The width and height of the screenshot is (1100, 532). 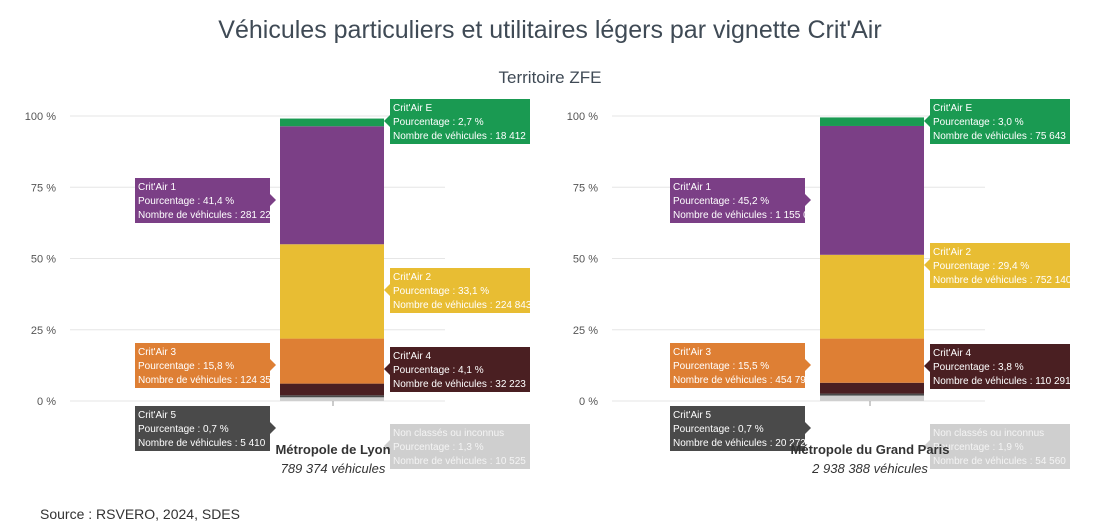 What do you see at coordinates (412, 356) in the screenshot?
I see `data-label-name: Crit'Air 4` at bounding box center [412, 356].